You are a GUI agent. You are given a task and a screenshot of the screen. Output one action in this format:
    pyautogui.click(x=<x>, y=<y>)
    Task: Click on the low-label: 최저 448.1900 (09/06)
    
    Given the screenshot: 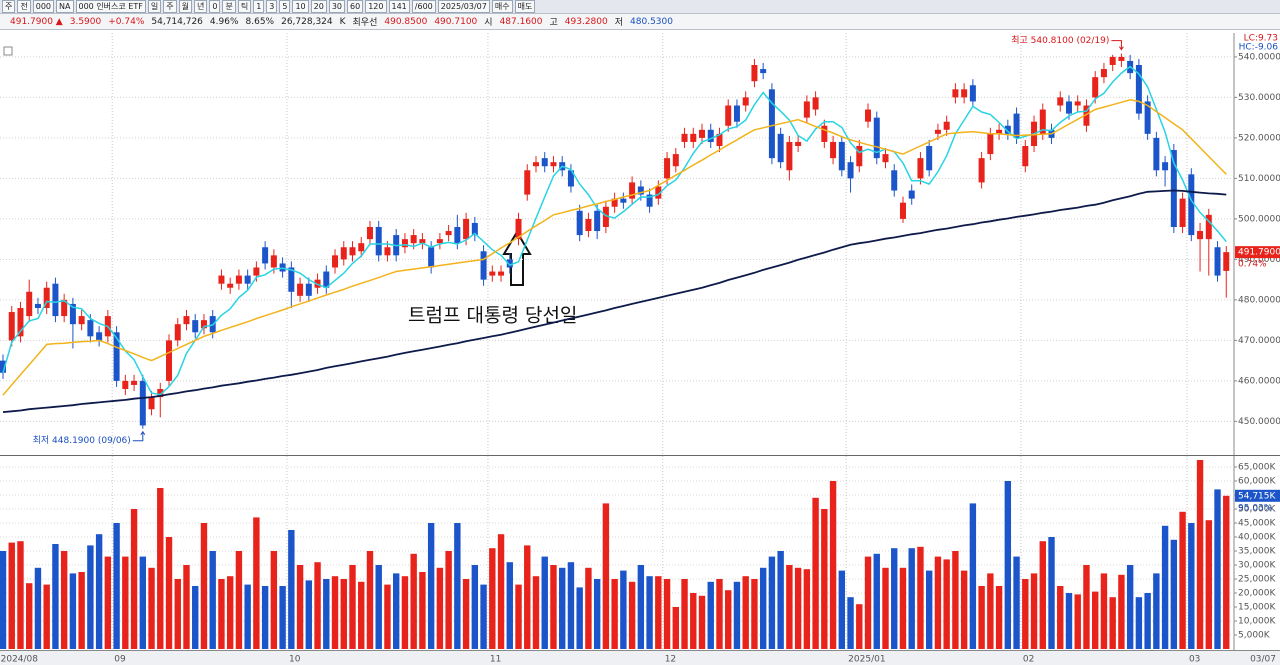 What is the action you would take?
    pyautogui.click(x=82, y=440)
    